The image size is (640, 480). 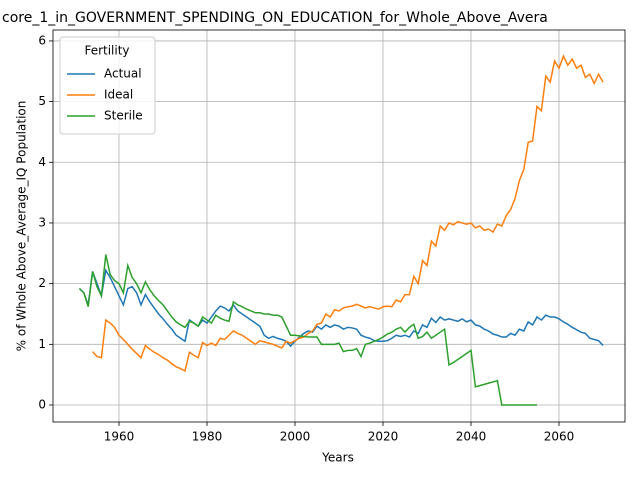 What do you see at coordinates (123, 116) in the screenshot?
I see `legend-label: Sterile` at bounding box center [123, 116].